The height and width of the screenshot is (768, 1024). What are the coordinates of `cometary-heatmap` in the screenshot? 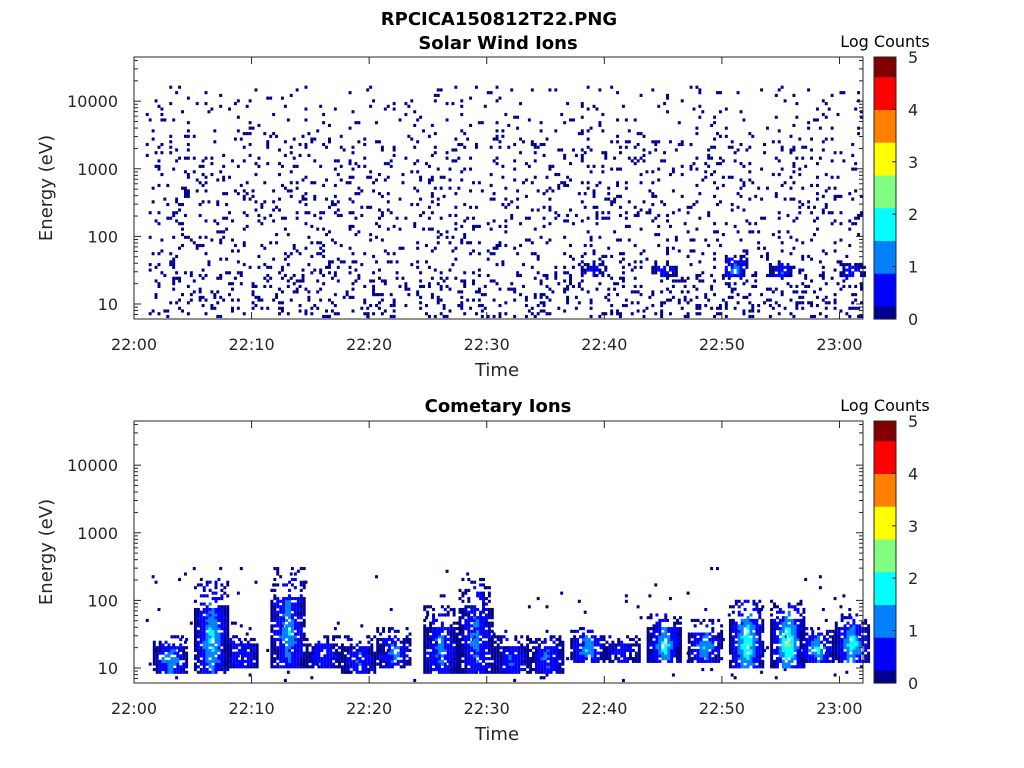 It's located at (508, 625).